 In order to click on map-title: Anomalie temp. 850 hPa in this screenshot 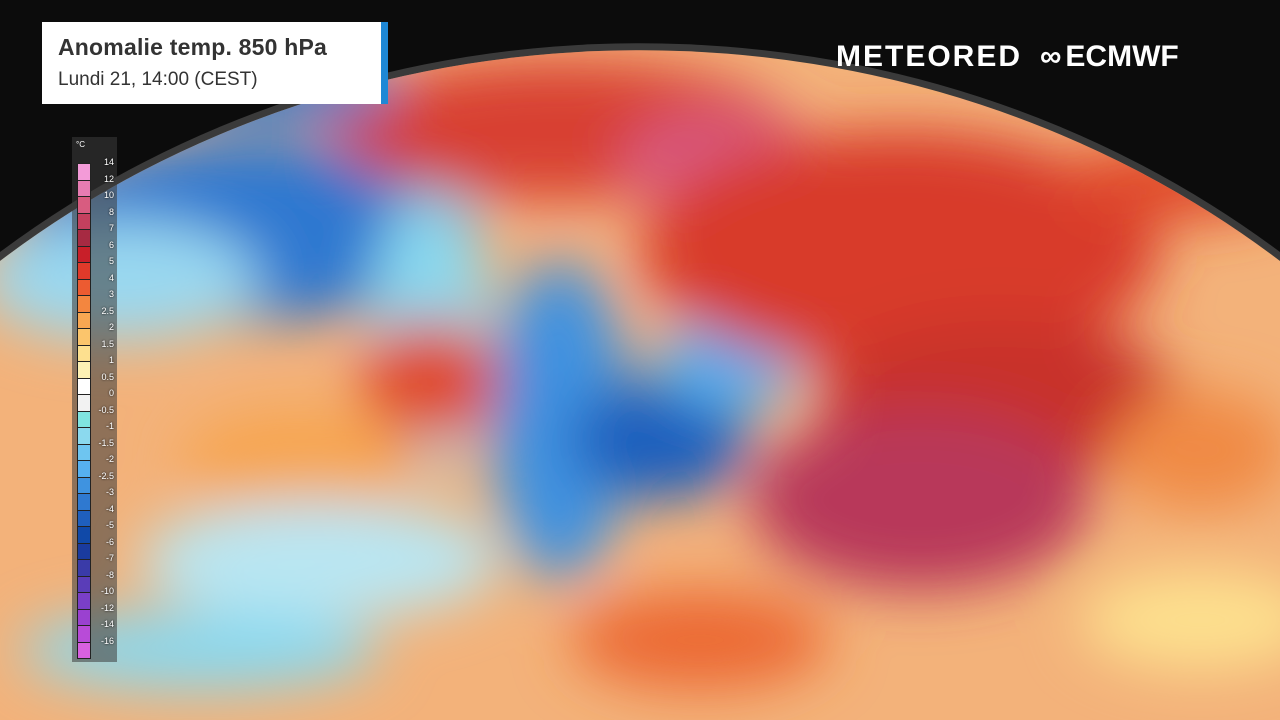, I will do `click(192, 47)`.